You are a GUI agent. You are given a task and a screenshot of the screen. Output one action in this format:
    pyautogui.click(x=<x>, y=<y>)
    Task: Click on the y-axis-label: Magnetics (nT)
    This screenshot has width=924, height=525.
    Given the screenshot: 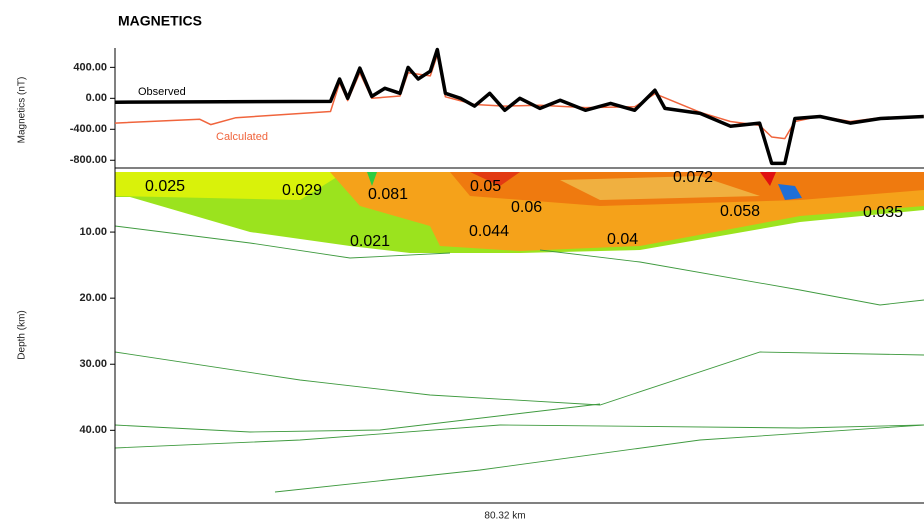 What is the action you would take?
    pyautogui.click(x=22, y=110)
    